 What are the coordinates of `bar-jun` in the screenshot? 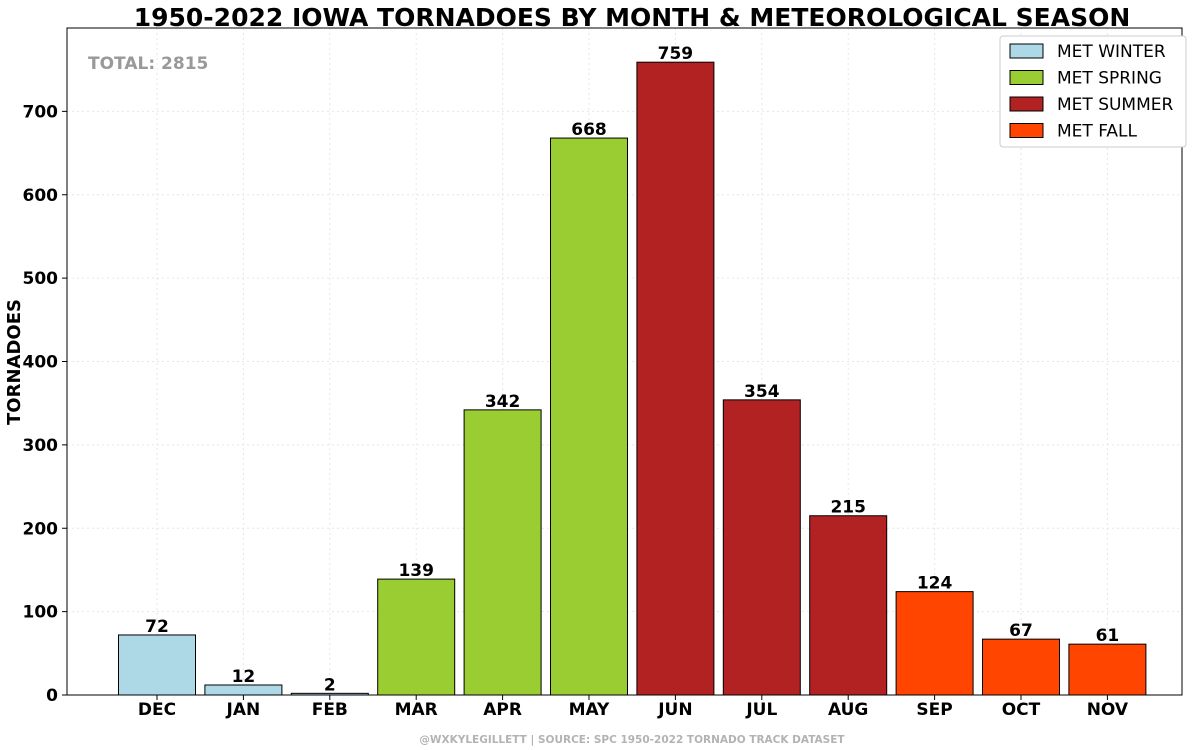 It's located at (675, 378).